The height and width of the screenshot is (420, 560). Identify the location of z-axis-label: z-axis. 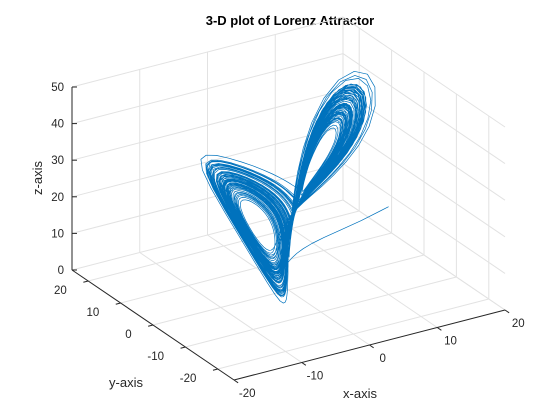
(37, 178).